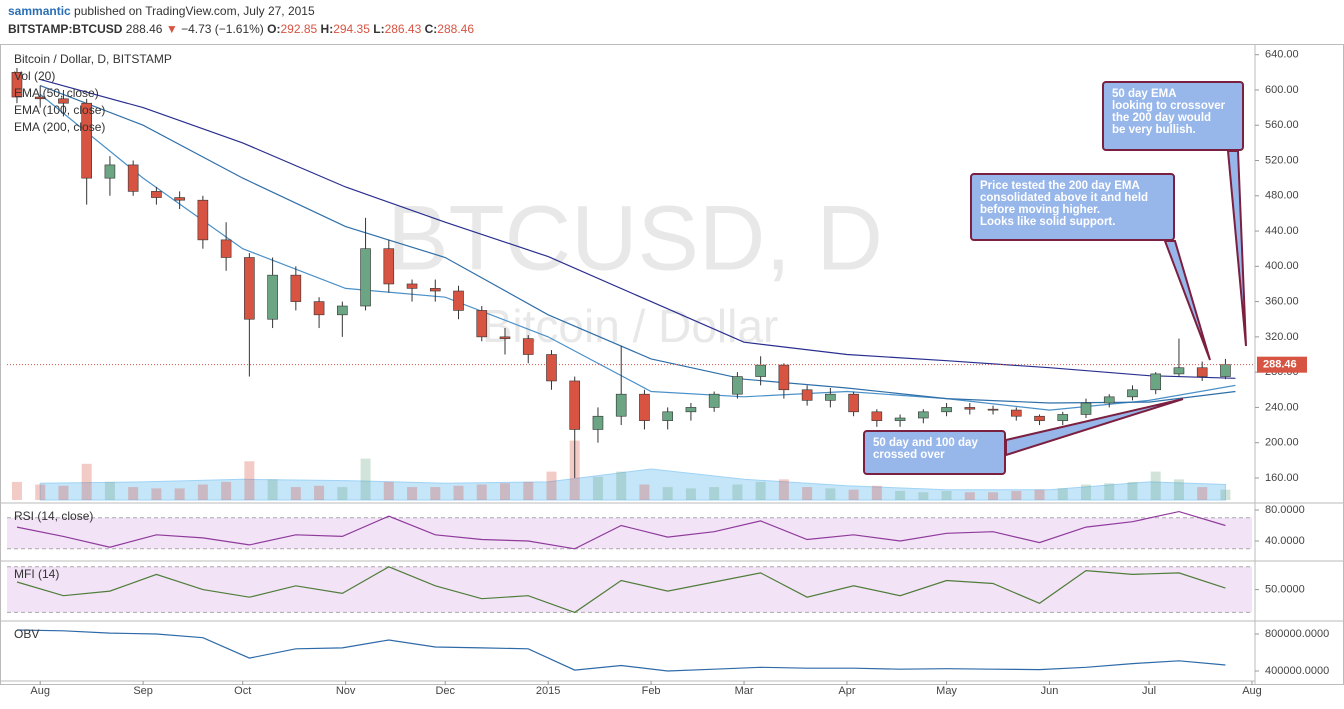 The height and width of the screenshot is (709, 1344). I want to click on x-tick-label: Dec, so click(445, 691).